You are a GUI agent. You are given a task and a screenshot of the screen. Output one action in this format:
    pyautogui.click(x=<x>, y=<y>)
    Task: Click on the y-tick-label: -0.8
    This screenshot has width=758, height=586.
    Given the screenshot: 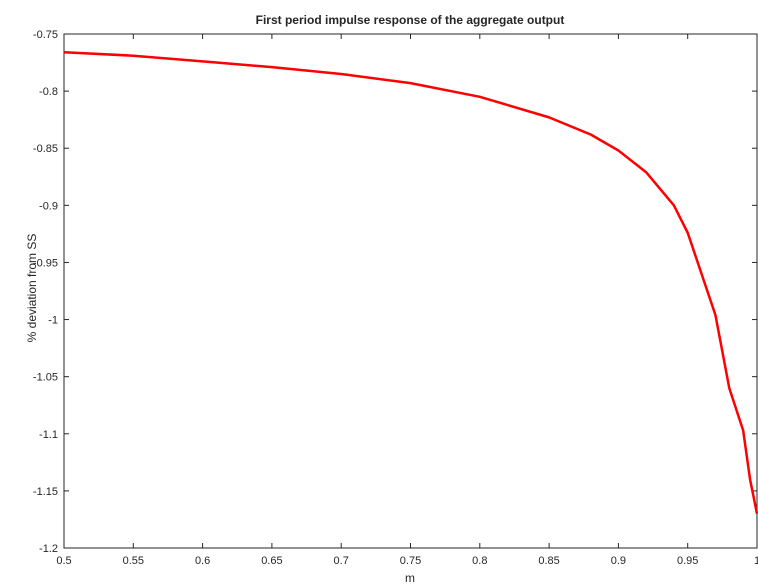 What is the action you would take?
    pyautogui.click(x=48, y=92)
    